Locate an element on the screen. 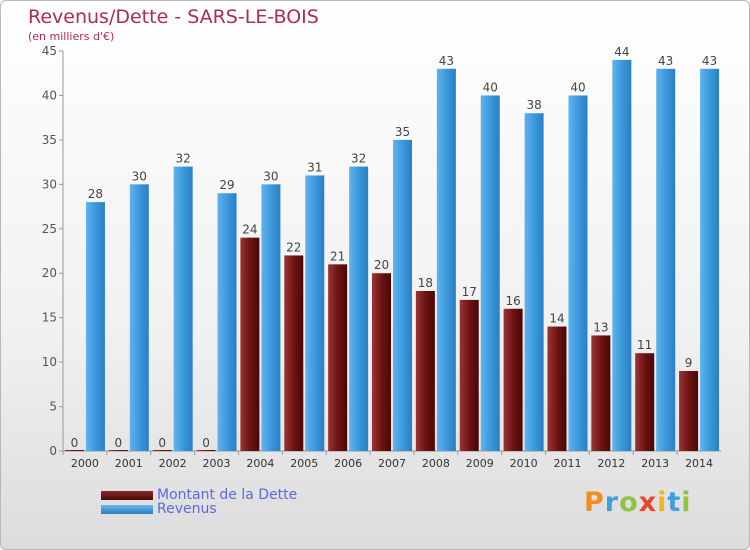  y-tick-label: 25 is located at coordinates (49, 229).